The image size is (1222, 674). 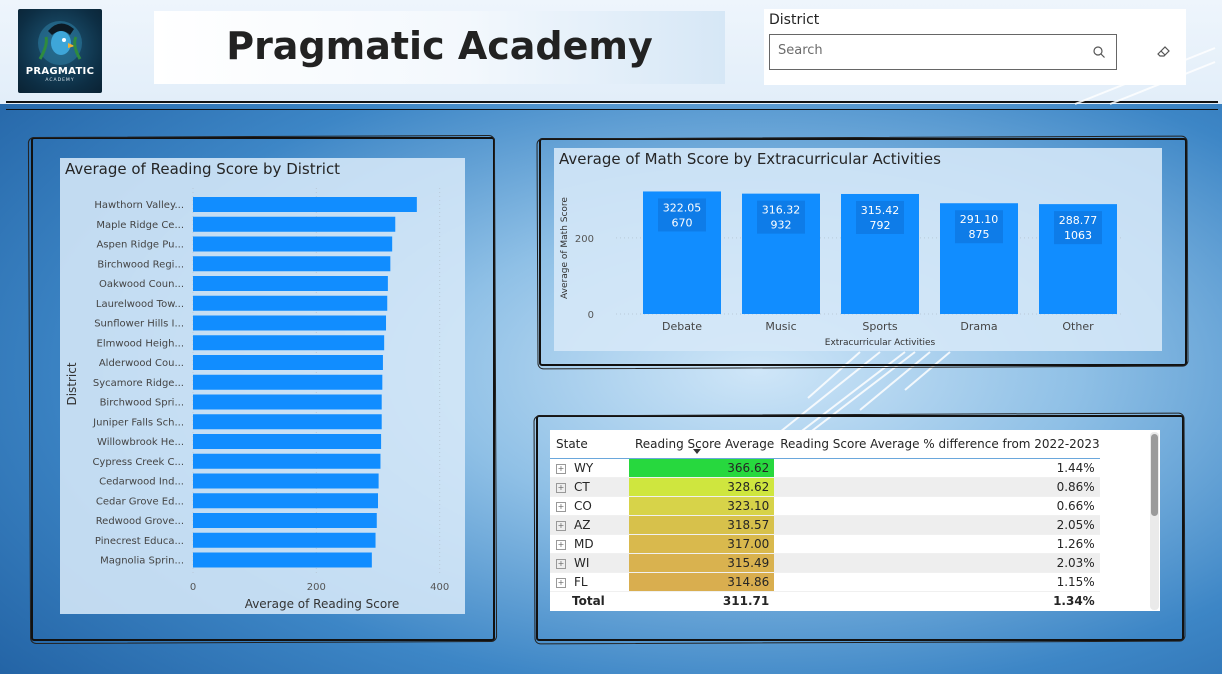 What do you see at coordinates (1078, 235) in the screenshot?
I see `data-label-count: 1063` at bounding box center [1078, 235].